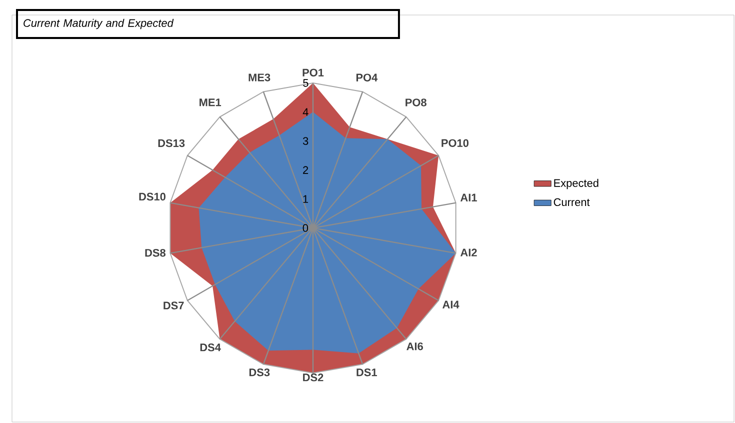  What do you see at coordinates (305, 112) in the screenshot?
I see `y-tick-label: 4` at bounding box center [305, 112].